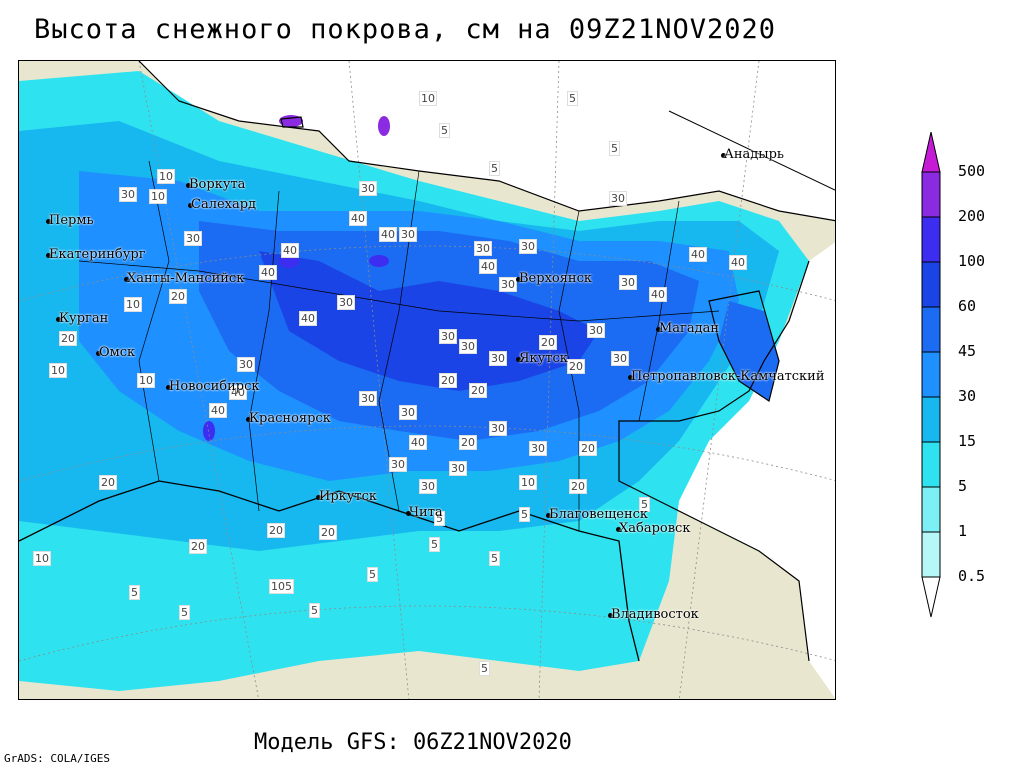 Image resolution: width=1024 pixels, height=768 pixels. I want to click on city-label: Магадан, so click(689, 328).